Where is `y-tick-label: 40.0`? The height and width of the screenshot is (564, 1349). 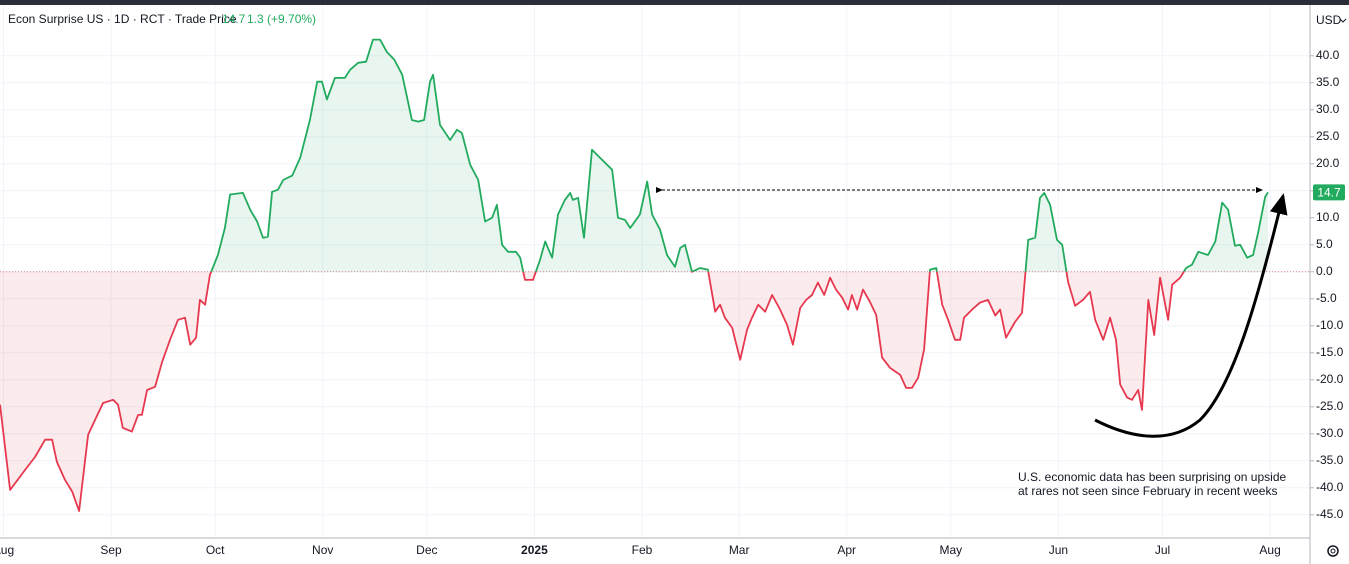 y-tick-label: 40.0 is located at coordinates (1328, 55).